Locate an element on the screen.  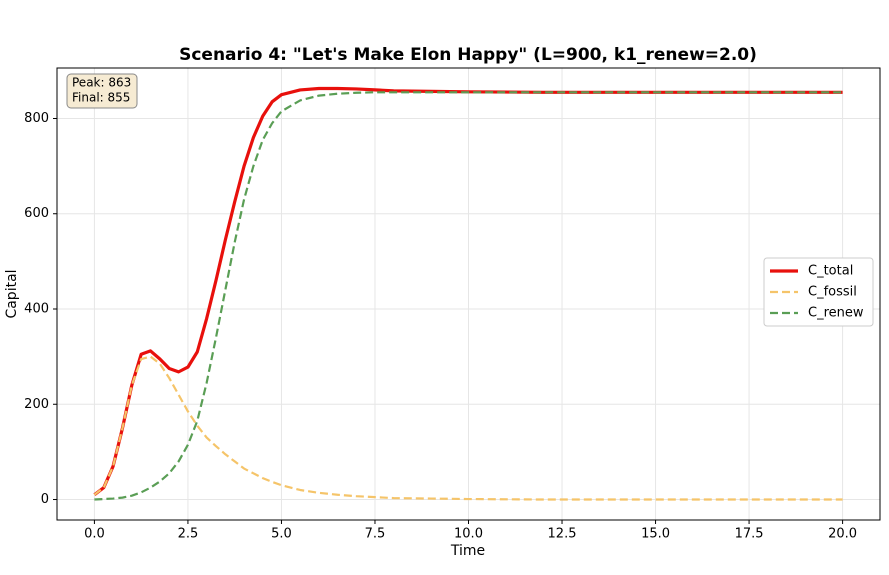
x-tick-label: 5.0 is located at coordinates (281, 534).